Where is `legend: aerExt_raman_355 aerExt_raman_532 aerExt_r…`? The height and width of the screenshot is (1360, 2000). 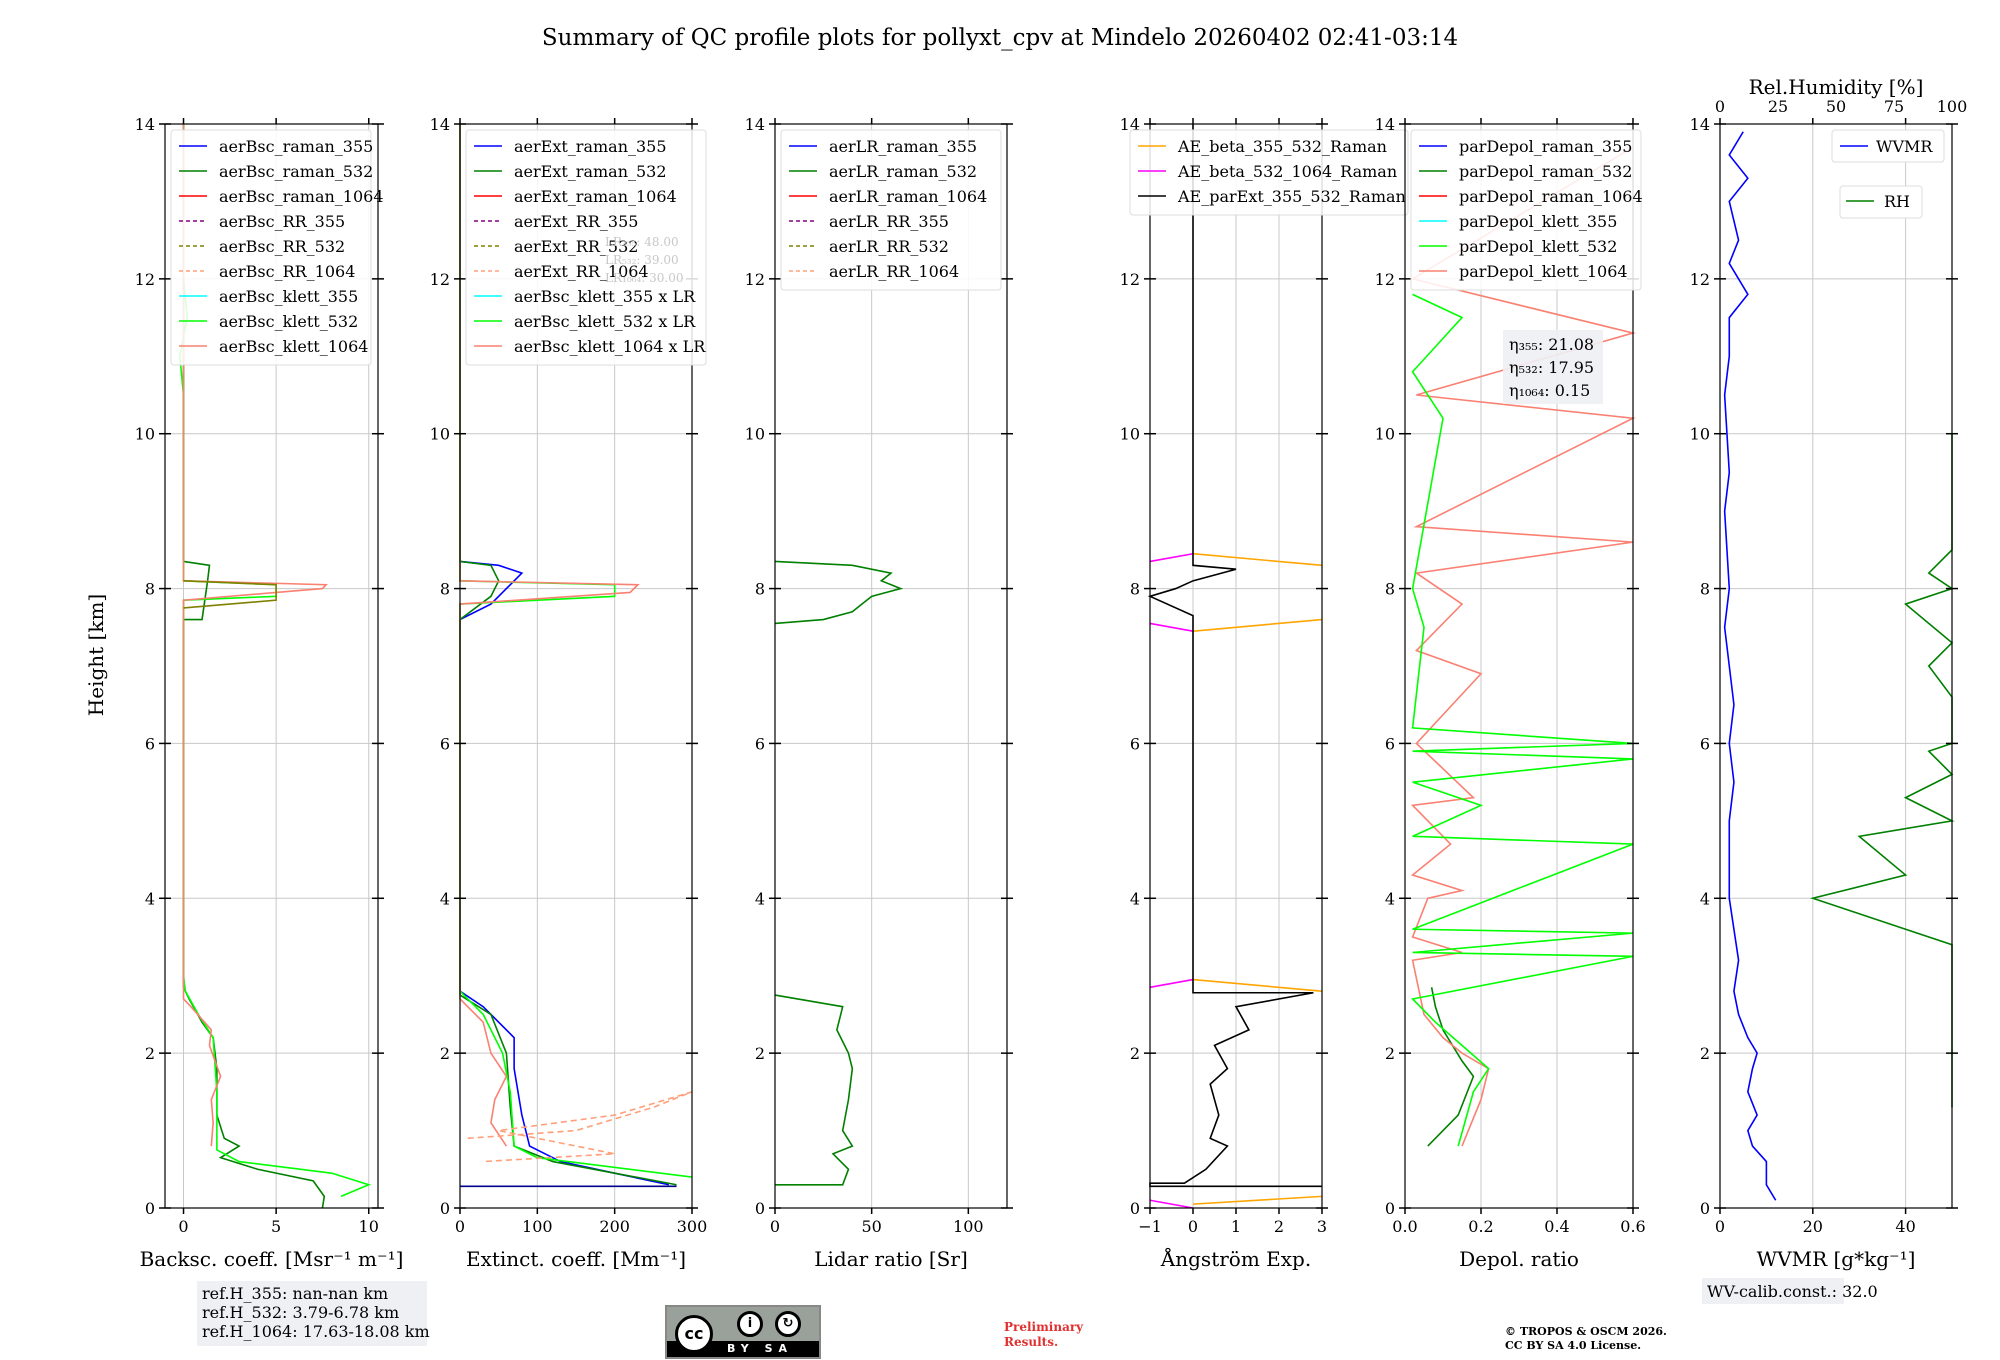
legend: aerExt_raman_355 aerExt_raman_532 aerExt_r… is located at coordinates (586, 247).